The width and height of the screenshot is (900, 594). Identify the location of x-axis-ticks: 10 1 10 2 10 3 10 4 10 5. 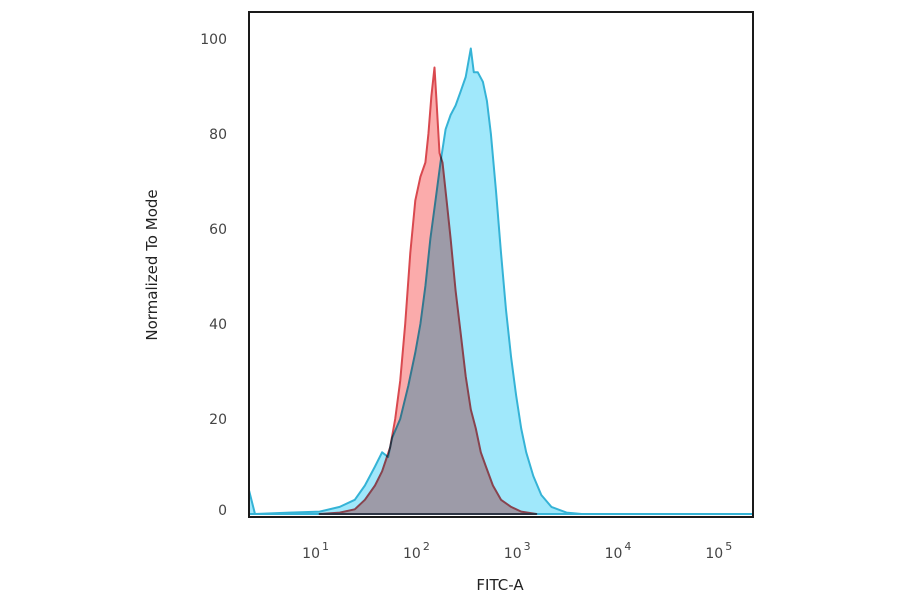
(517, 551).